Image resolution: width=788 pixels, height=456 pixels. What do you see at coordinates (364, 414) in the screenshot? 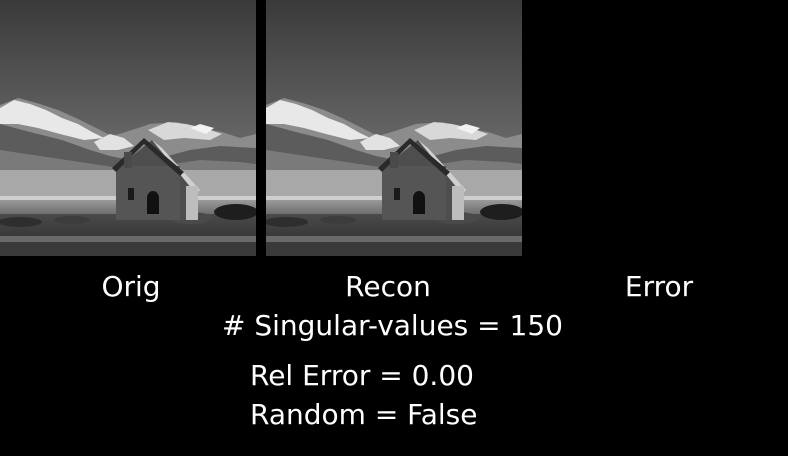
I see `random-flag-readout: Random = False` at bounding box center [364, 414].